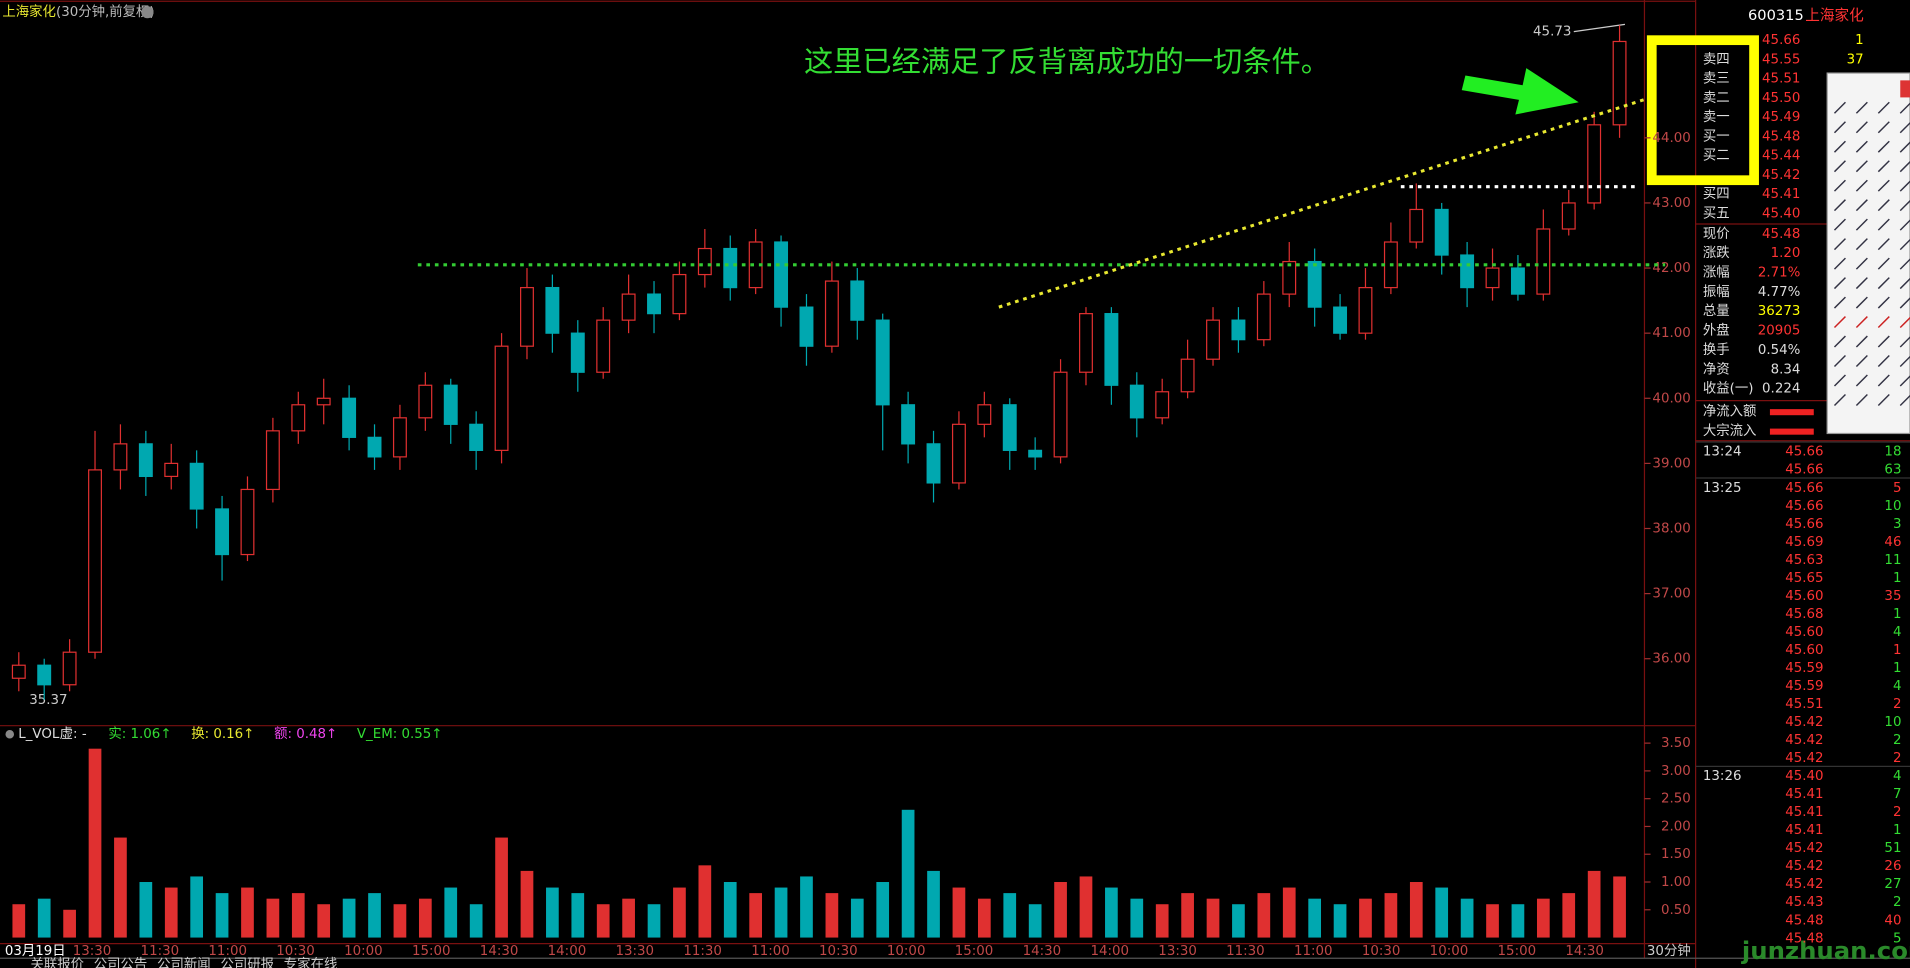 This screenshot has width=1910, height=968. Describe the element at coordinates (1892, 920) in the screenshot. I see `trade-volume: 40` at that location.